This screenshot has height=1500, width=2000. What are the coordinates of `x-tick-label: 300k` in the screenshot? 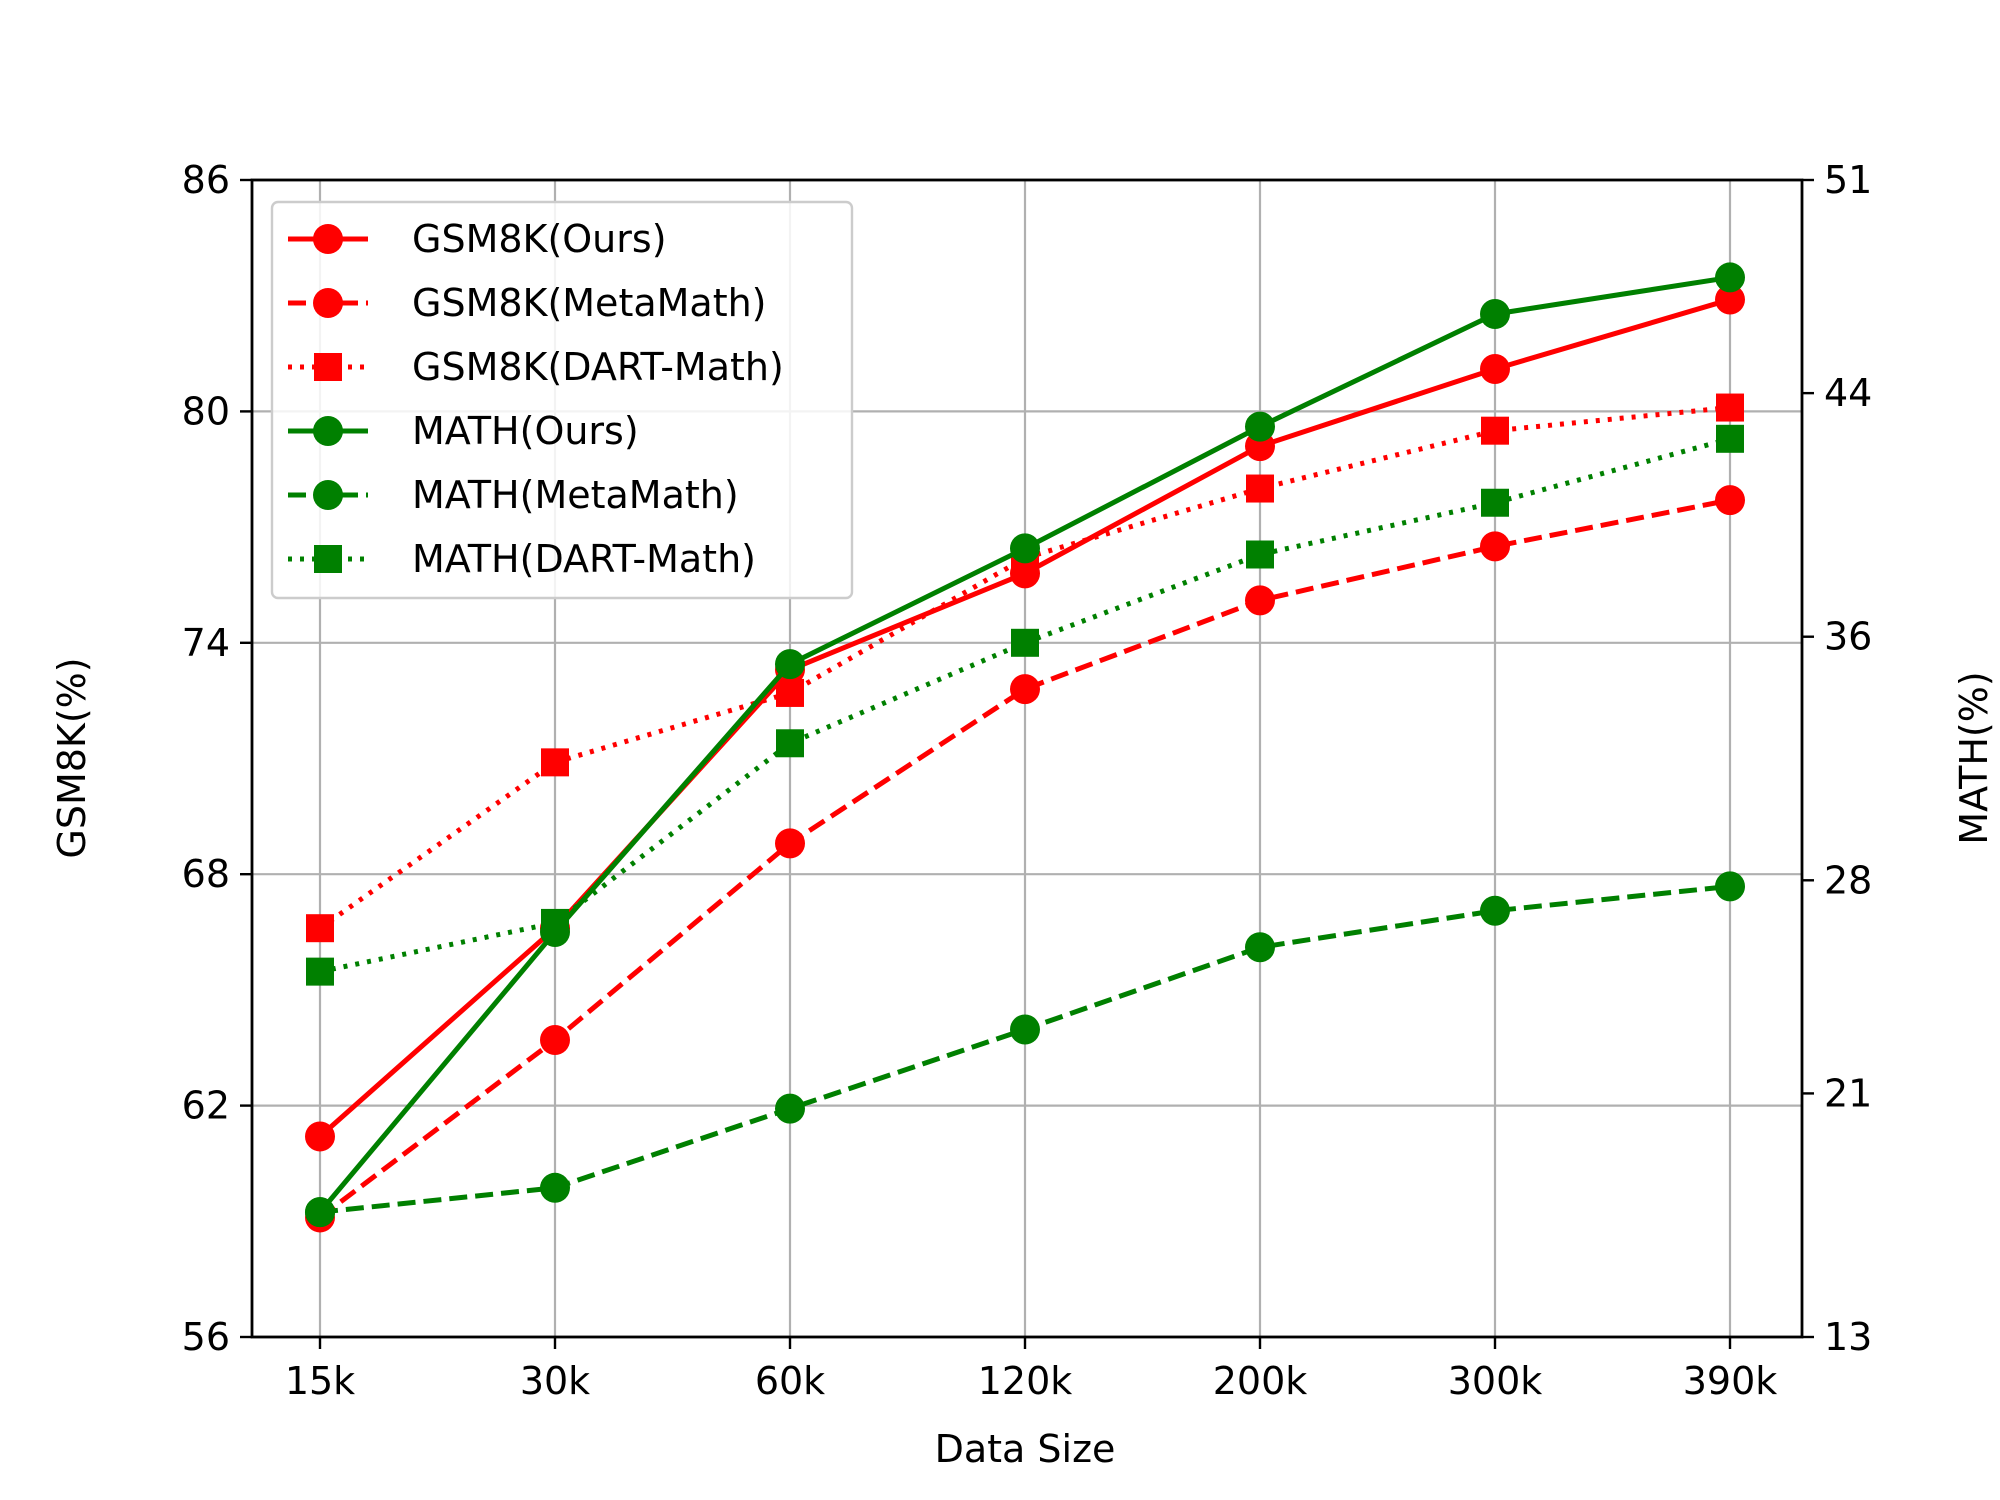 It's located at (1495, 1381).